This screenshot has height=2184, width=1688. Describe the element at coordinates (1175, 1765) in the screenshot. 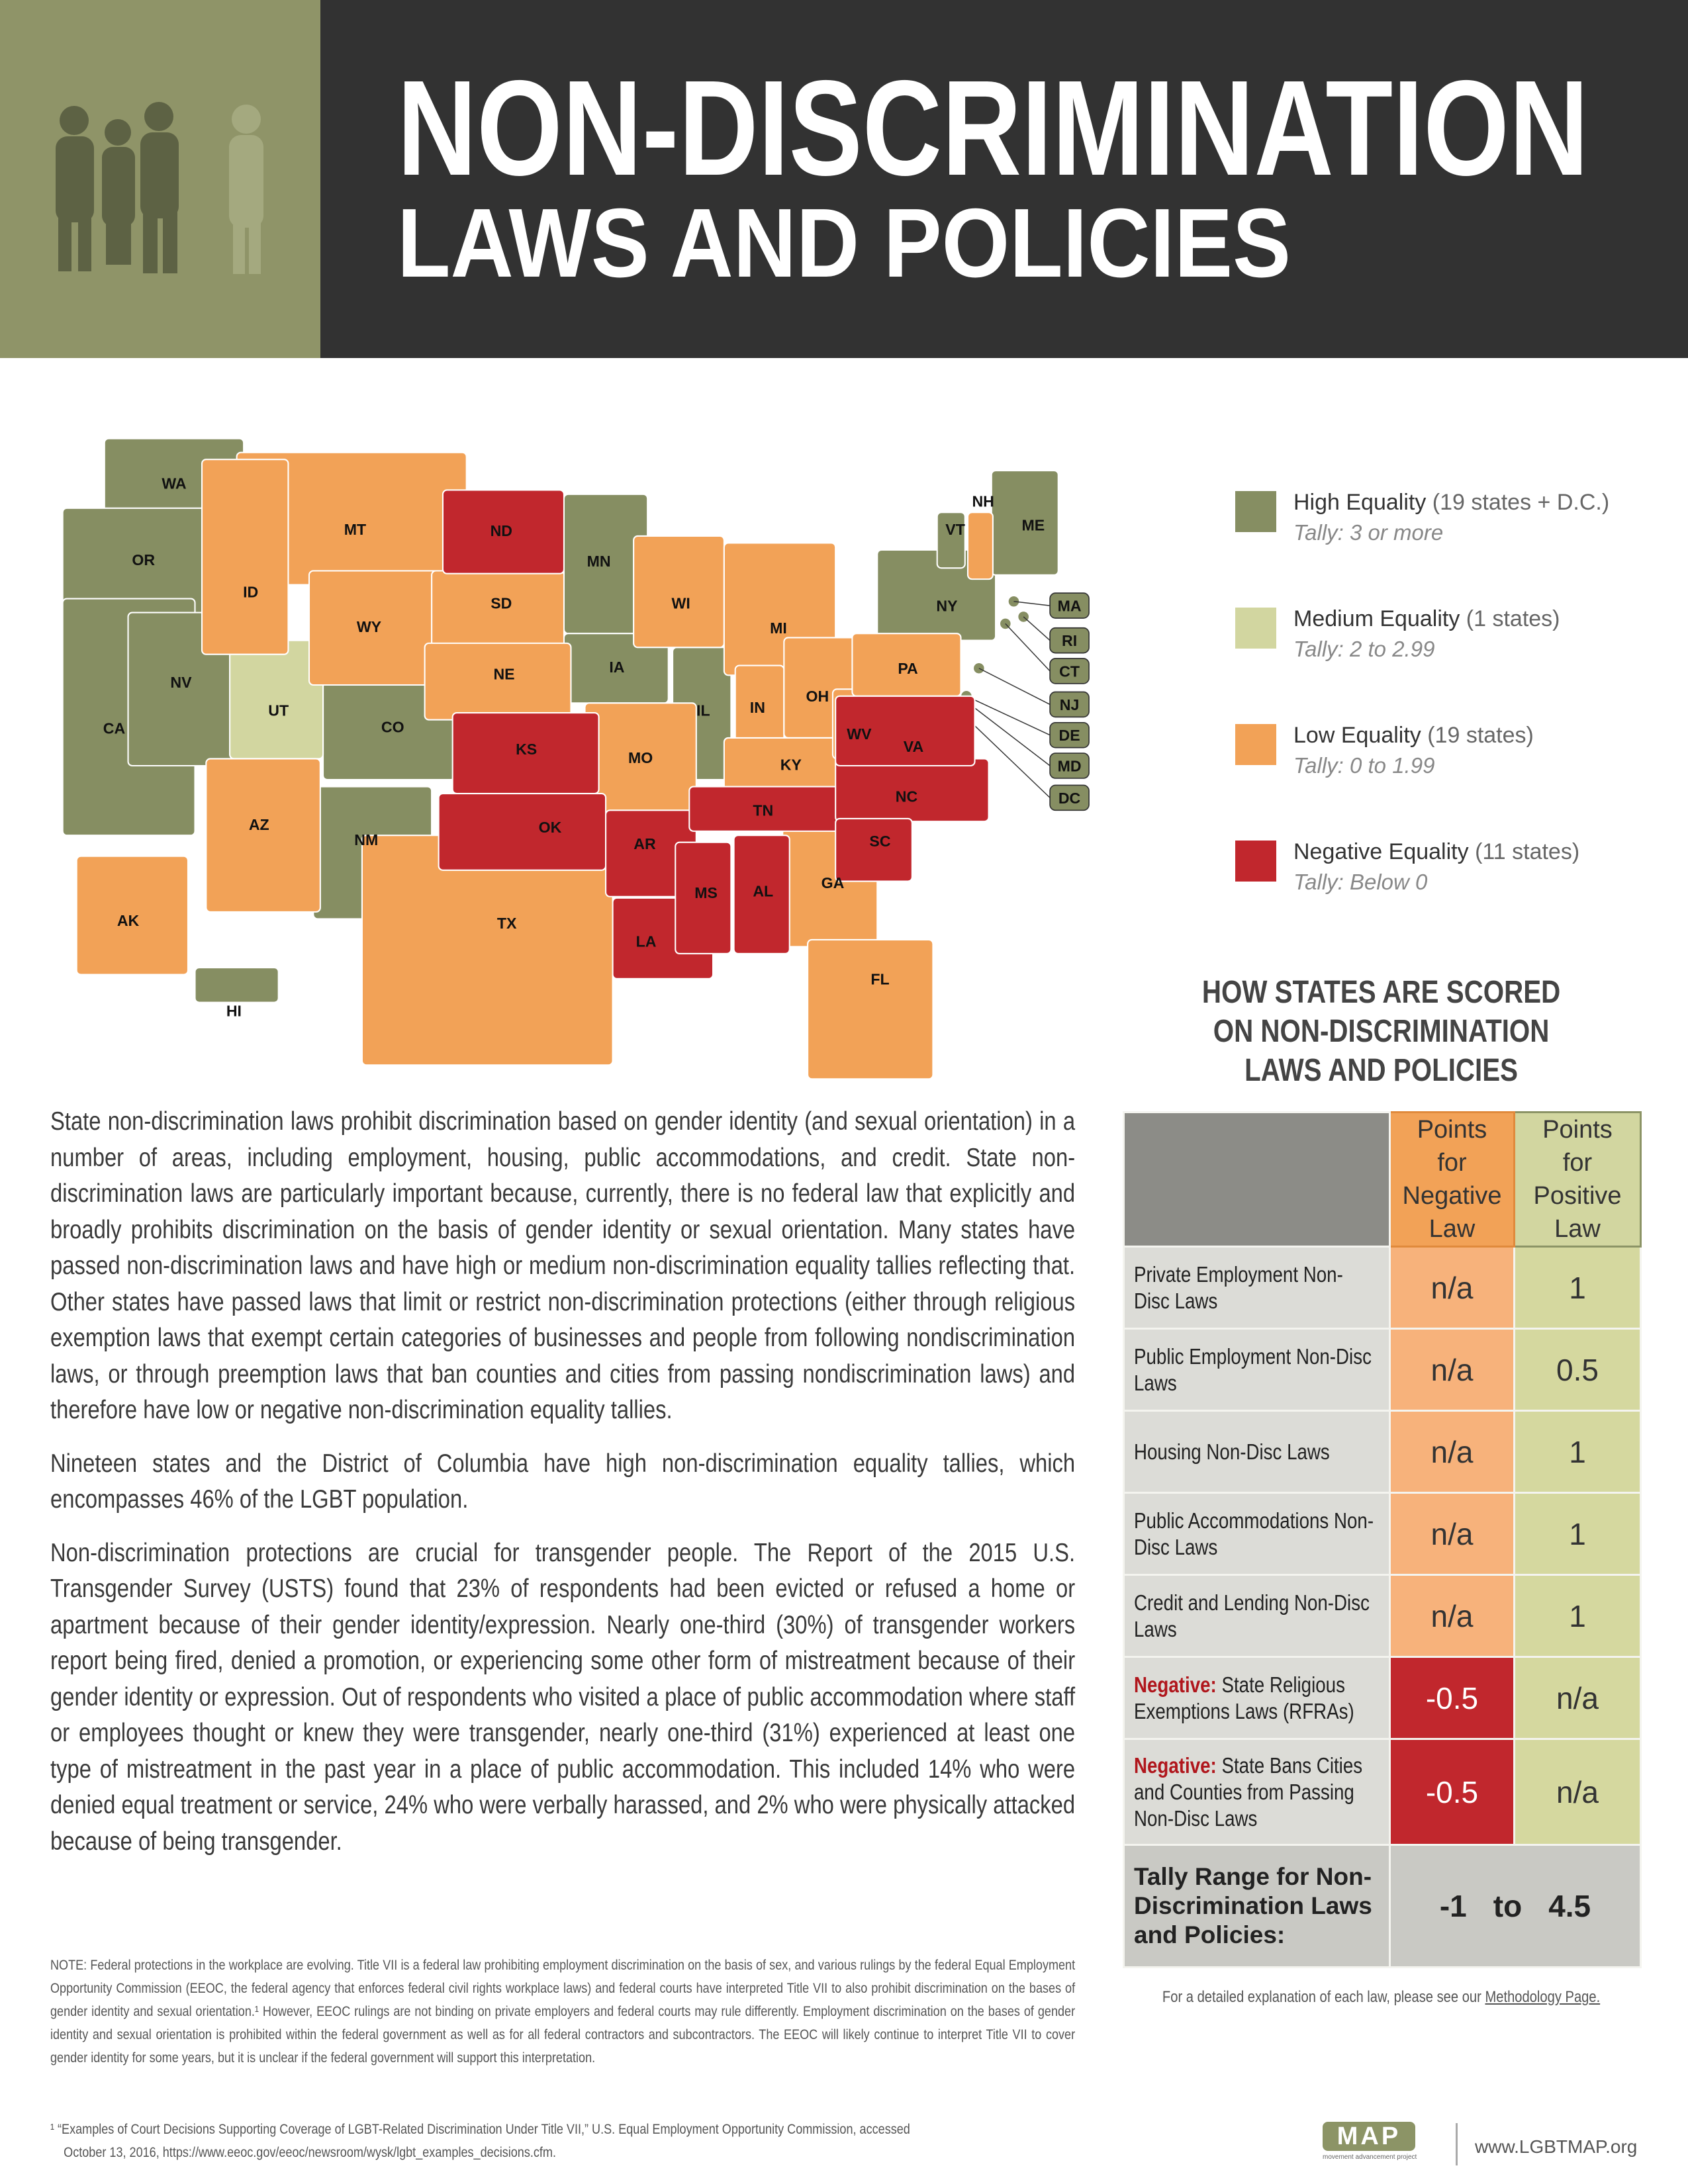

I see `row-prefix: Negative:` at that location.